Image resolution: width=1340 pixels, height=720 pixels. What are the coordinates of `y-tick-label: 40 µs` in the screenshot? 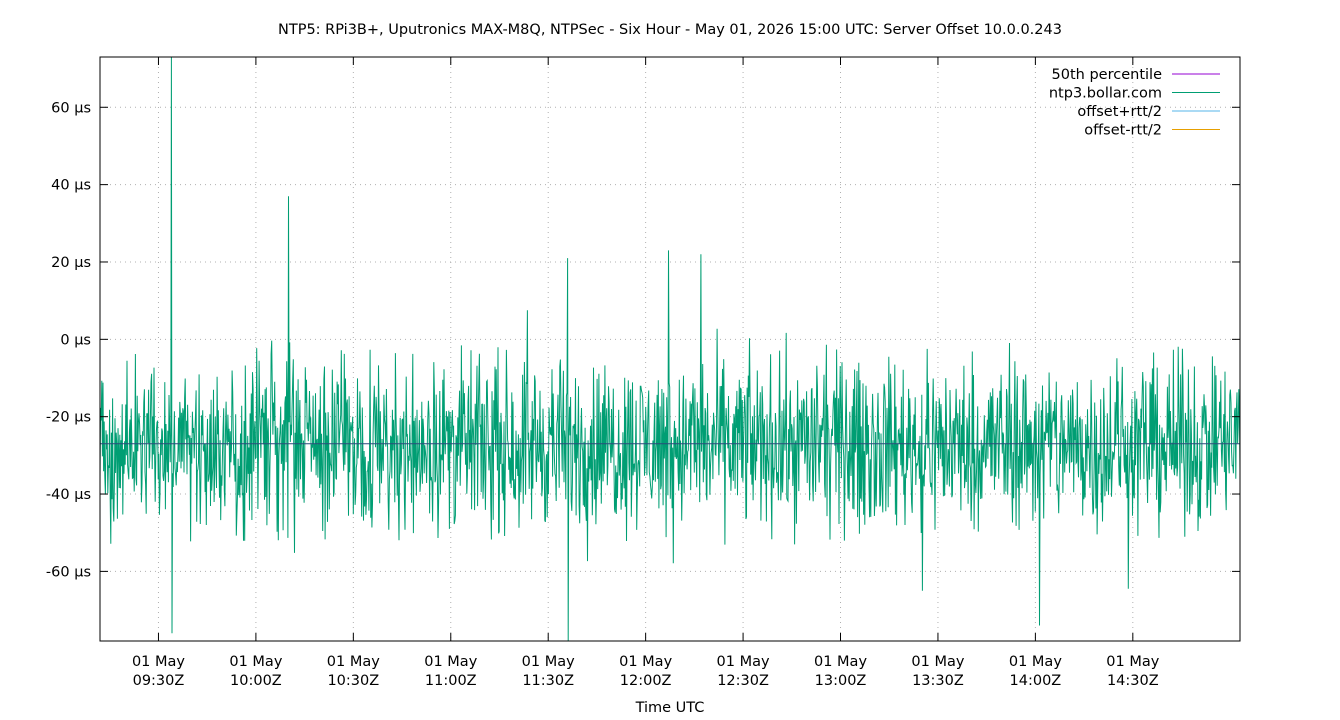 It's located at (71, 186).